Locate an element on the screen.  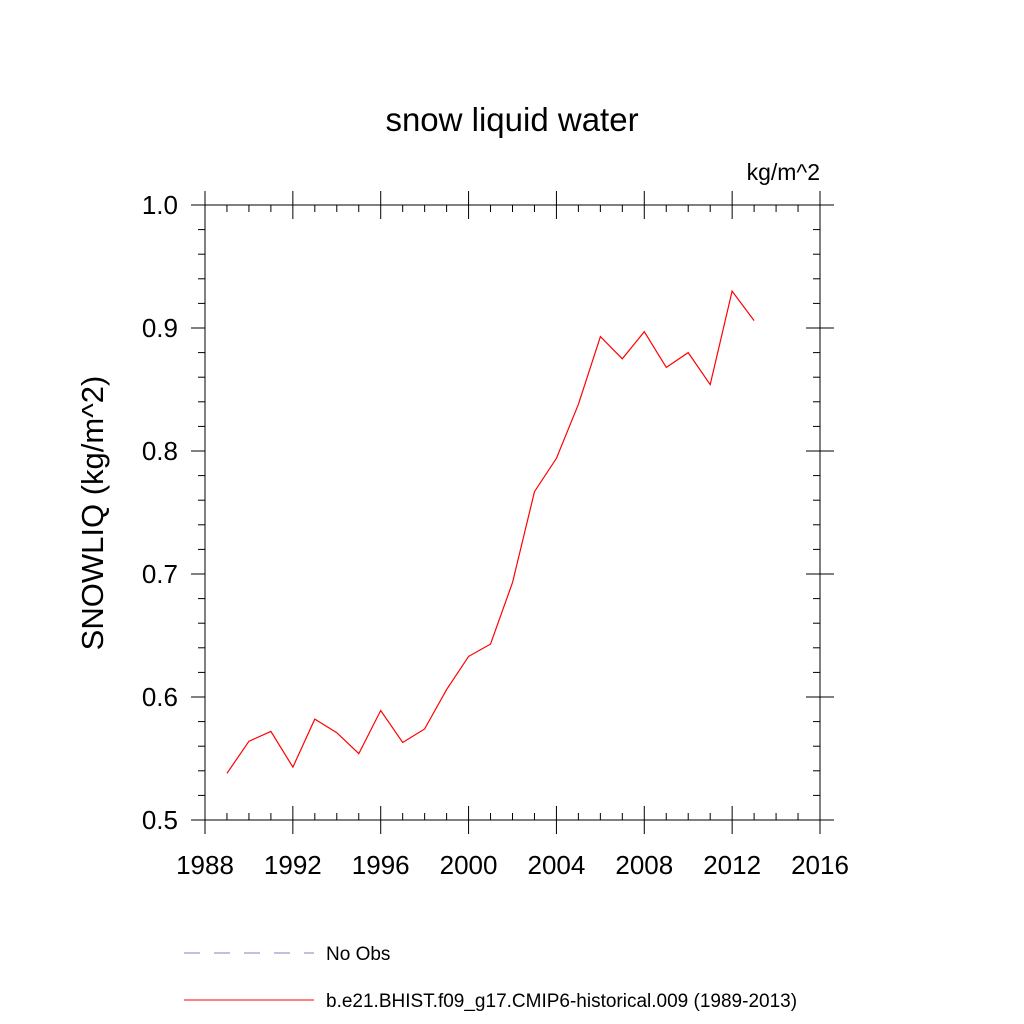
y-axis-label: SNOWLIQ (kg/m^2) is located at coordinates (92, 513).